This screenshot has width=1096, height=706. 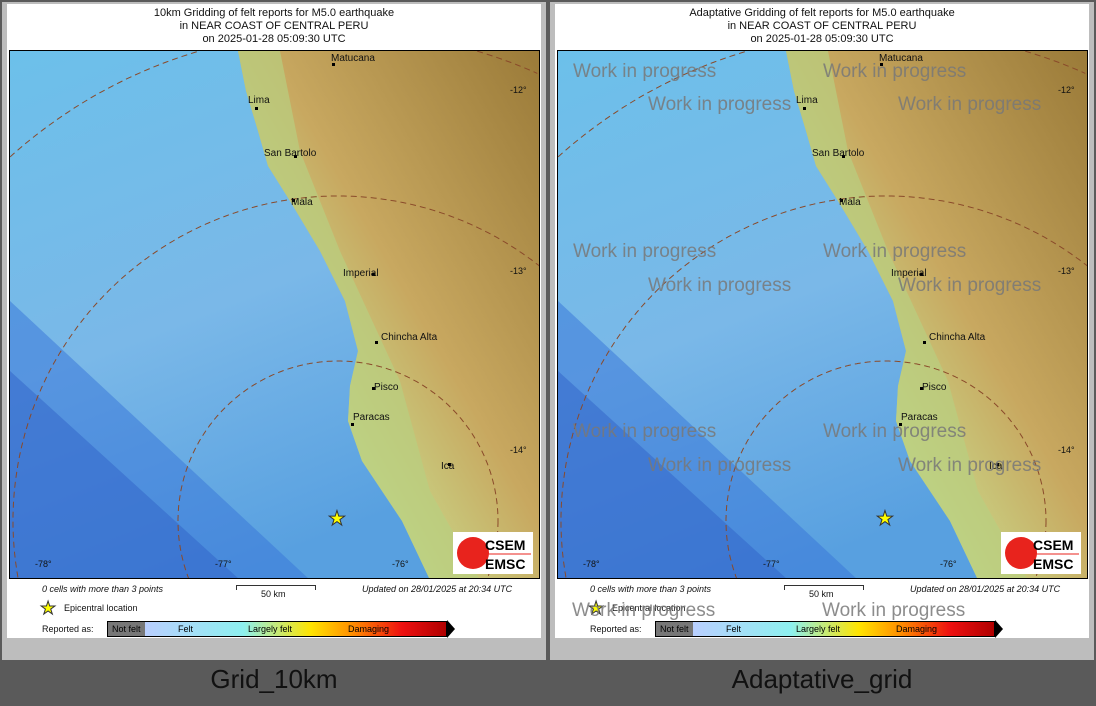 I want to click on city-label: Lima, so click(x=807, y=100).